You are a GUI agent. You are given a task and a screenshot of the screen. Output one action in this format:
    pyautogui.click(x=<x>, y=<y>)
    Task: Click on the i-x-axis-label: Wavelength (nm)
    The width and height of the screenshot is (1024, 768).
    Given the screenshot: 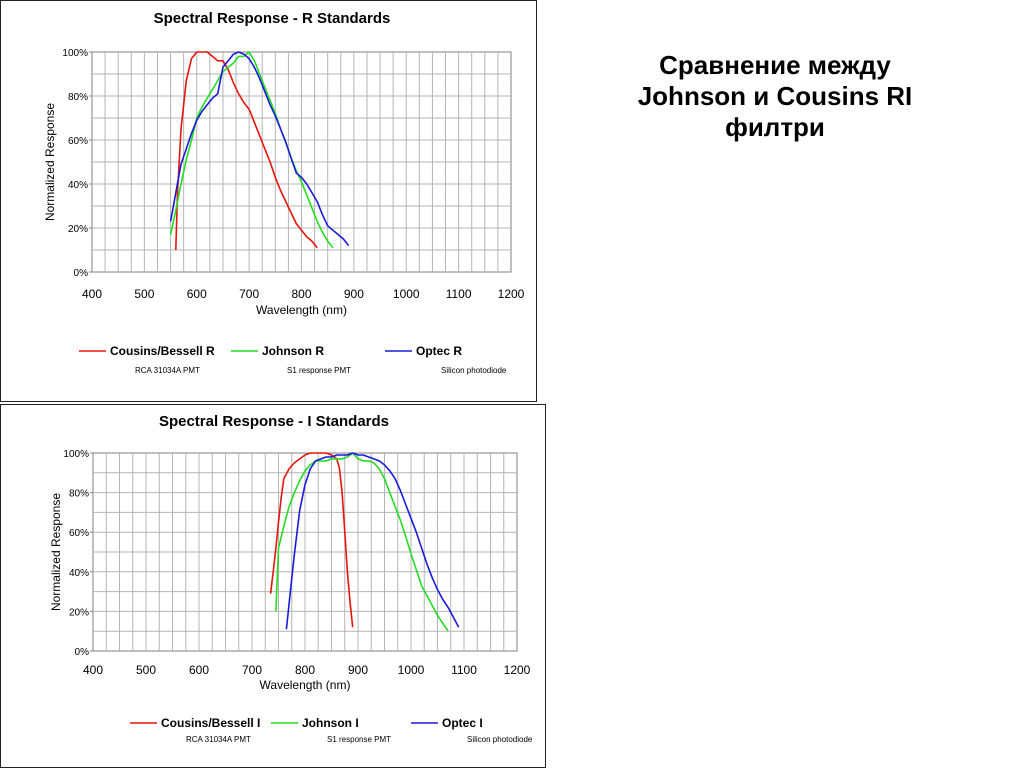 What is the action you would take?
    pyautogui.click(x=305, y=685)
    